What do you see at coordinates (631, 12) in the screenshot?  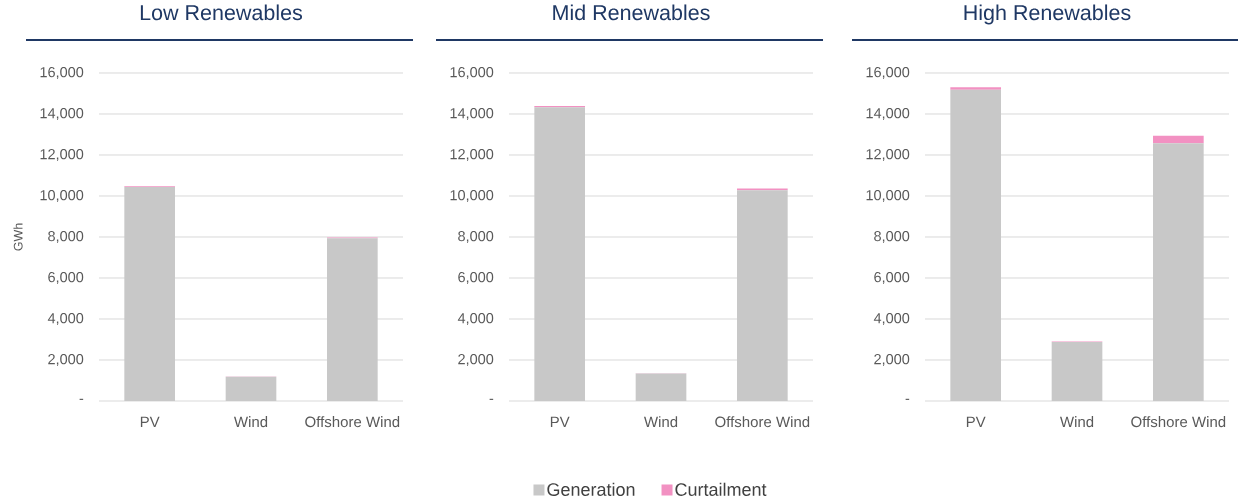 I see `chart-title: Mid Renewables` at bounding box center [631, 12].